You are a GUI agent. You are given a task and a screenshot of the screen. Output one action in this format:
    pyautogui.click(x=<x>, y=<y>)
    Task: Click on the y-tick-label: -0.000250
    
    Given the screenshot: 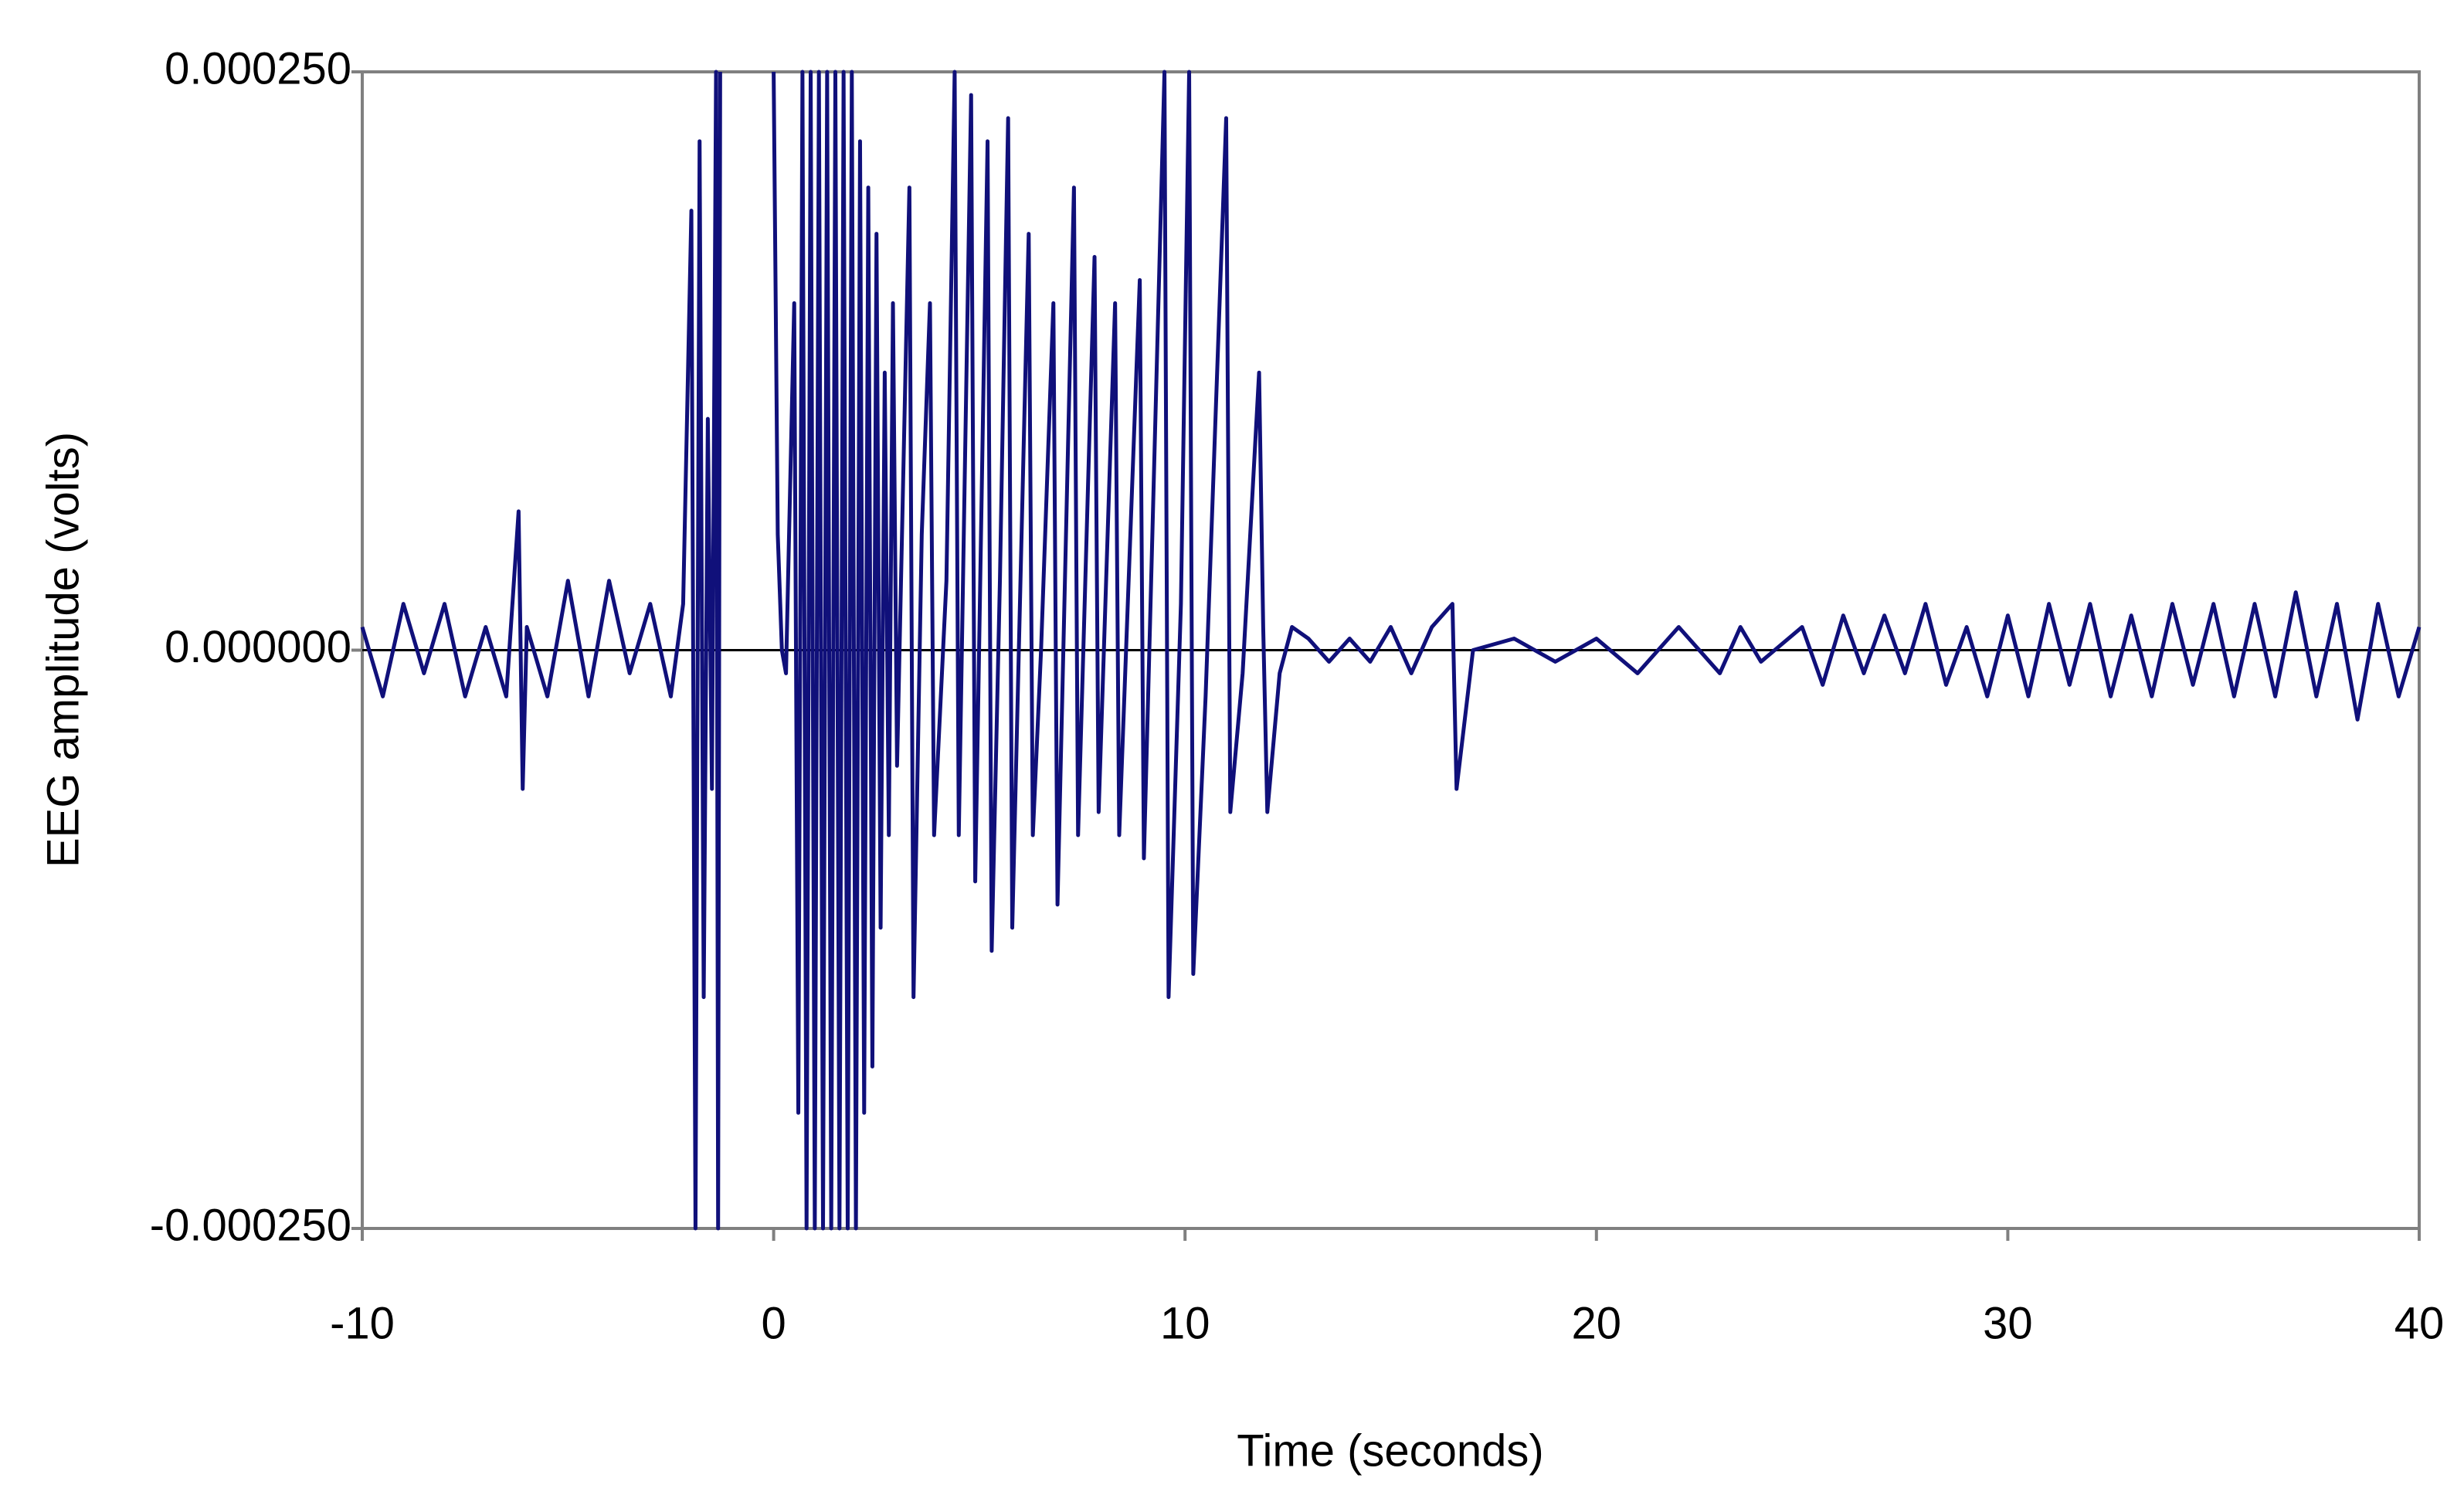 What is the action you would take?
    pyautogui.click(x=250, y=1225)
    